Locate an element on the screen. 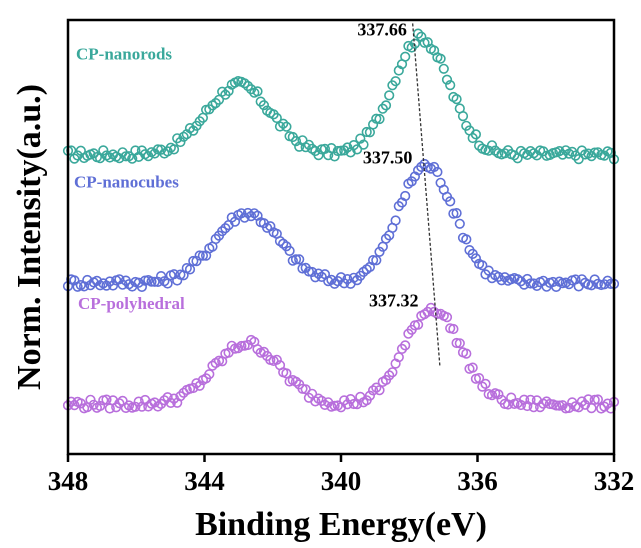 The height and width of the screenshot is (548, 641). series-name-label: CP-polyhedral is located at coordinates (131, 303).